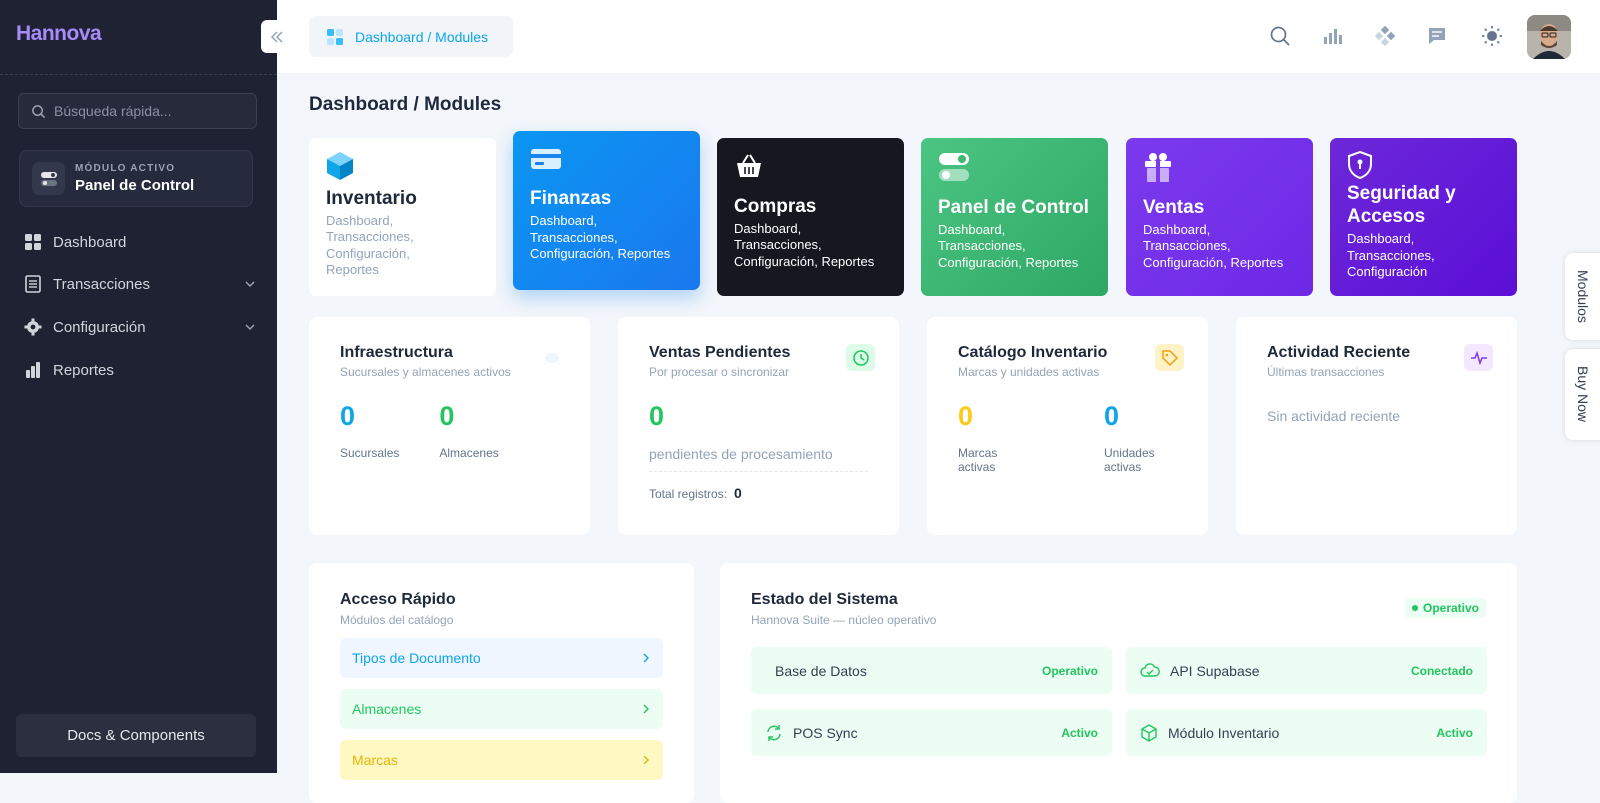 The height and width of the screenshot is (803, 1600). What do you see at coordinates (422, 36) in the screenshot?
I see `breadcrumb-text: Dashboard / Modules` at bounding box center [422, 36].